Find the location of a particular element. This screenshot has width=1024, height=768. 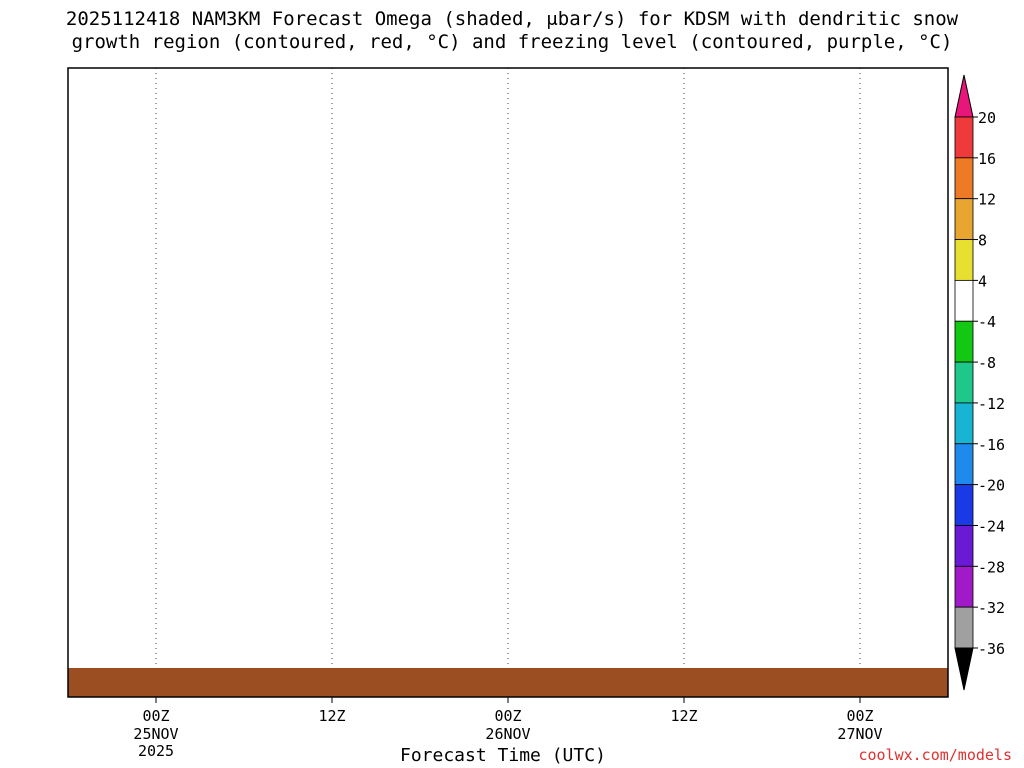

x-tick-label-4: 00Z is located at coordinates (859, 716).